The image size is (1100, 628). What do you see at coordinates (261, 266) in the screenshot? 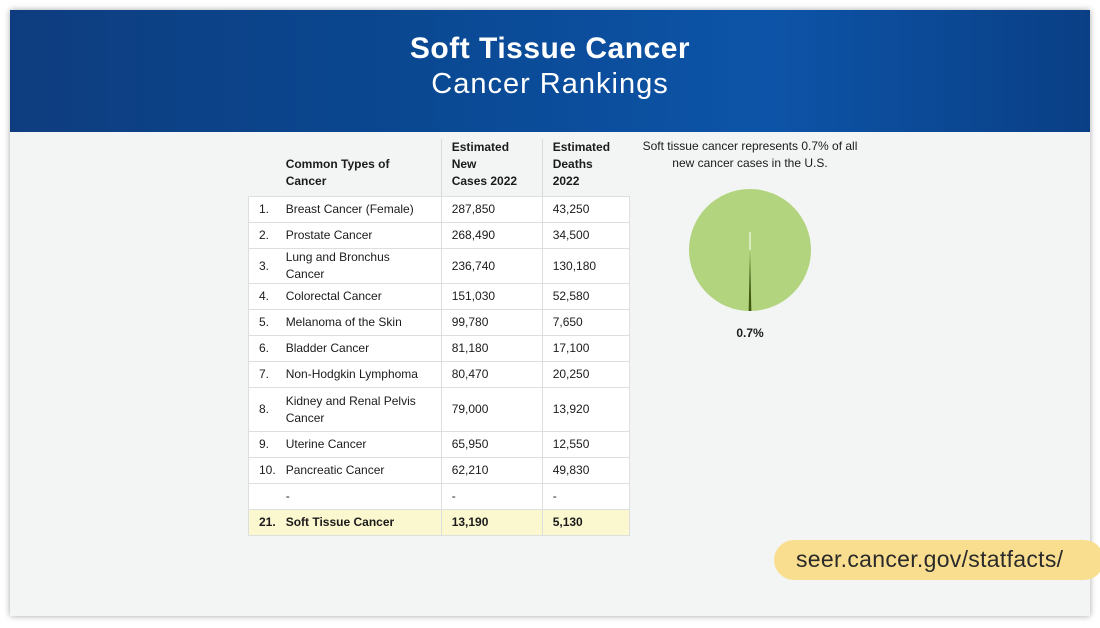
I see `rank-cell: 3.` at bounding box center [261, 266].